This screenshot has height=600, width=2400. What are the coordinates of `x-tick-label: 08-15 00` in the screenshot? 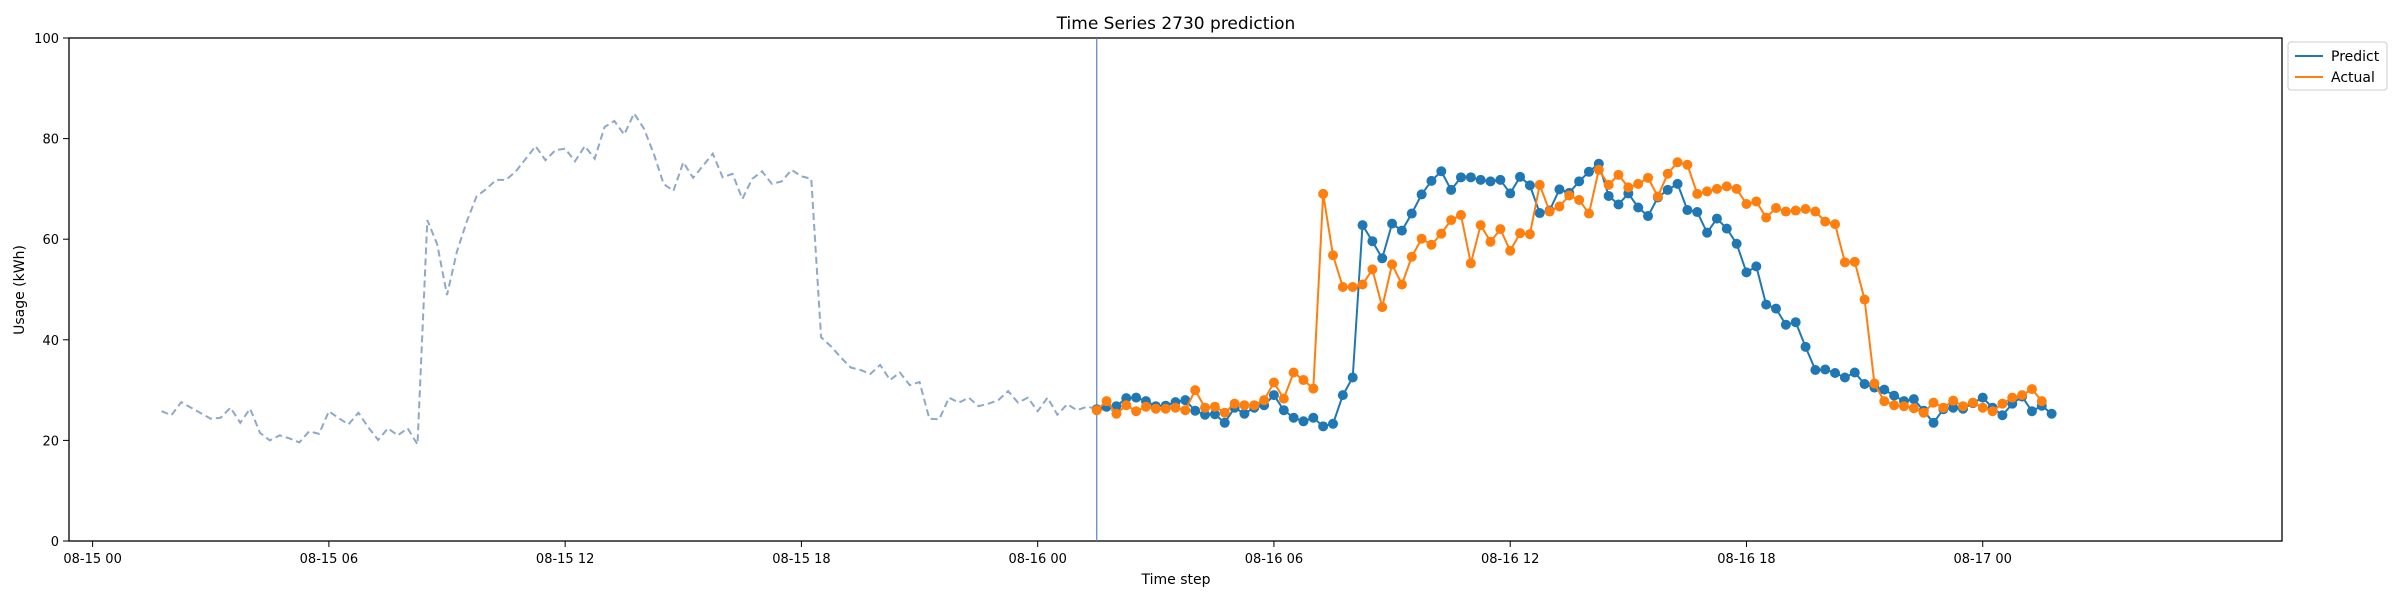 It's located at (92, 559).